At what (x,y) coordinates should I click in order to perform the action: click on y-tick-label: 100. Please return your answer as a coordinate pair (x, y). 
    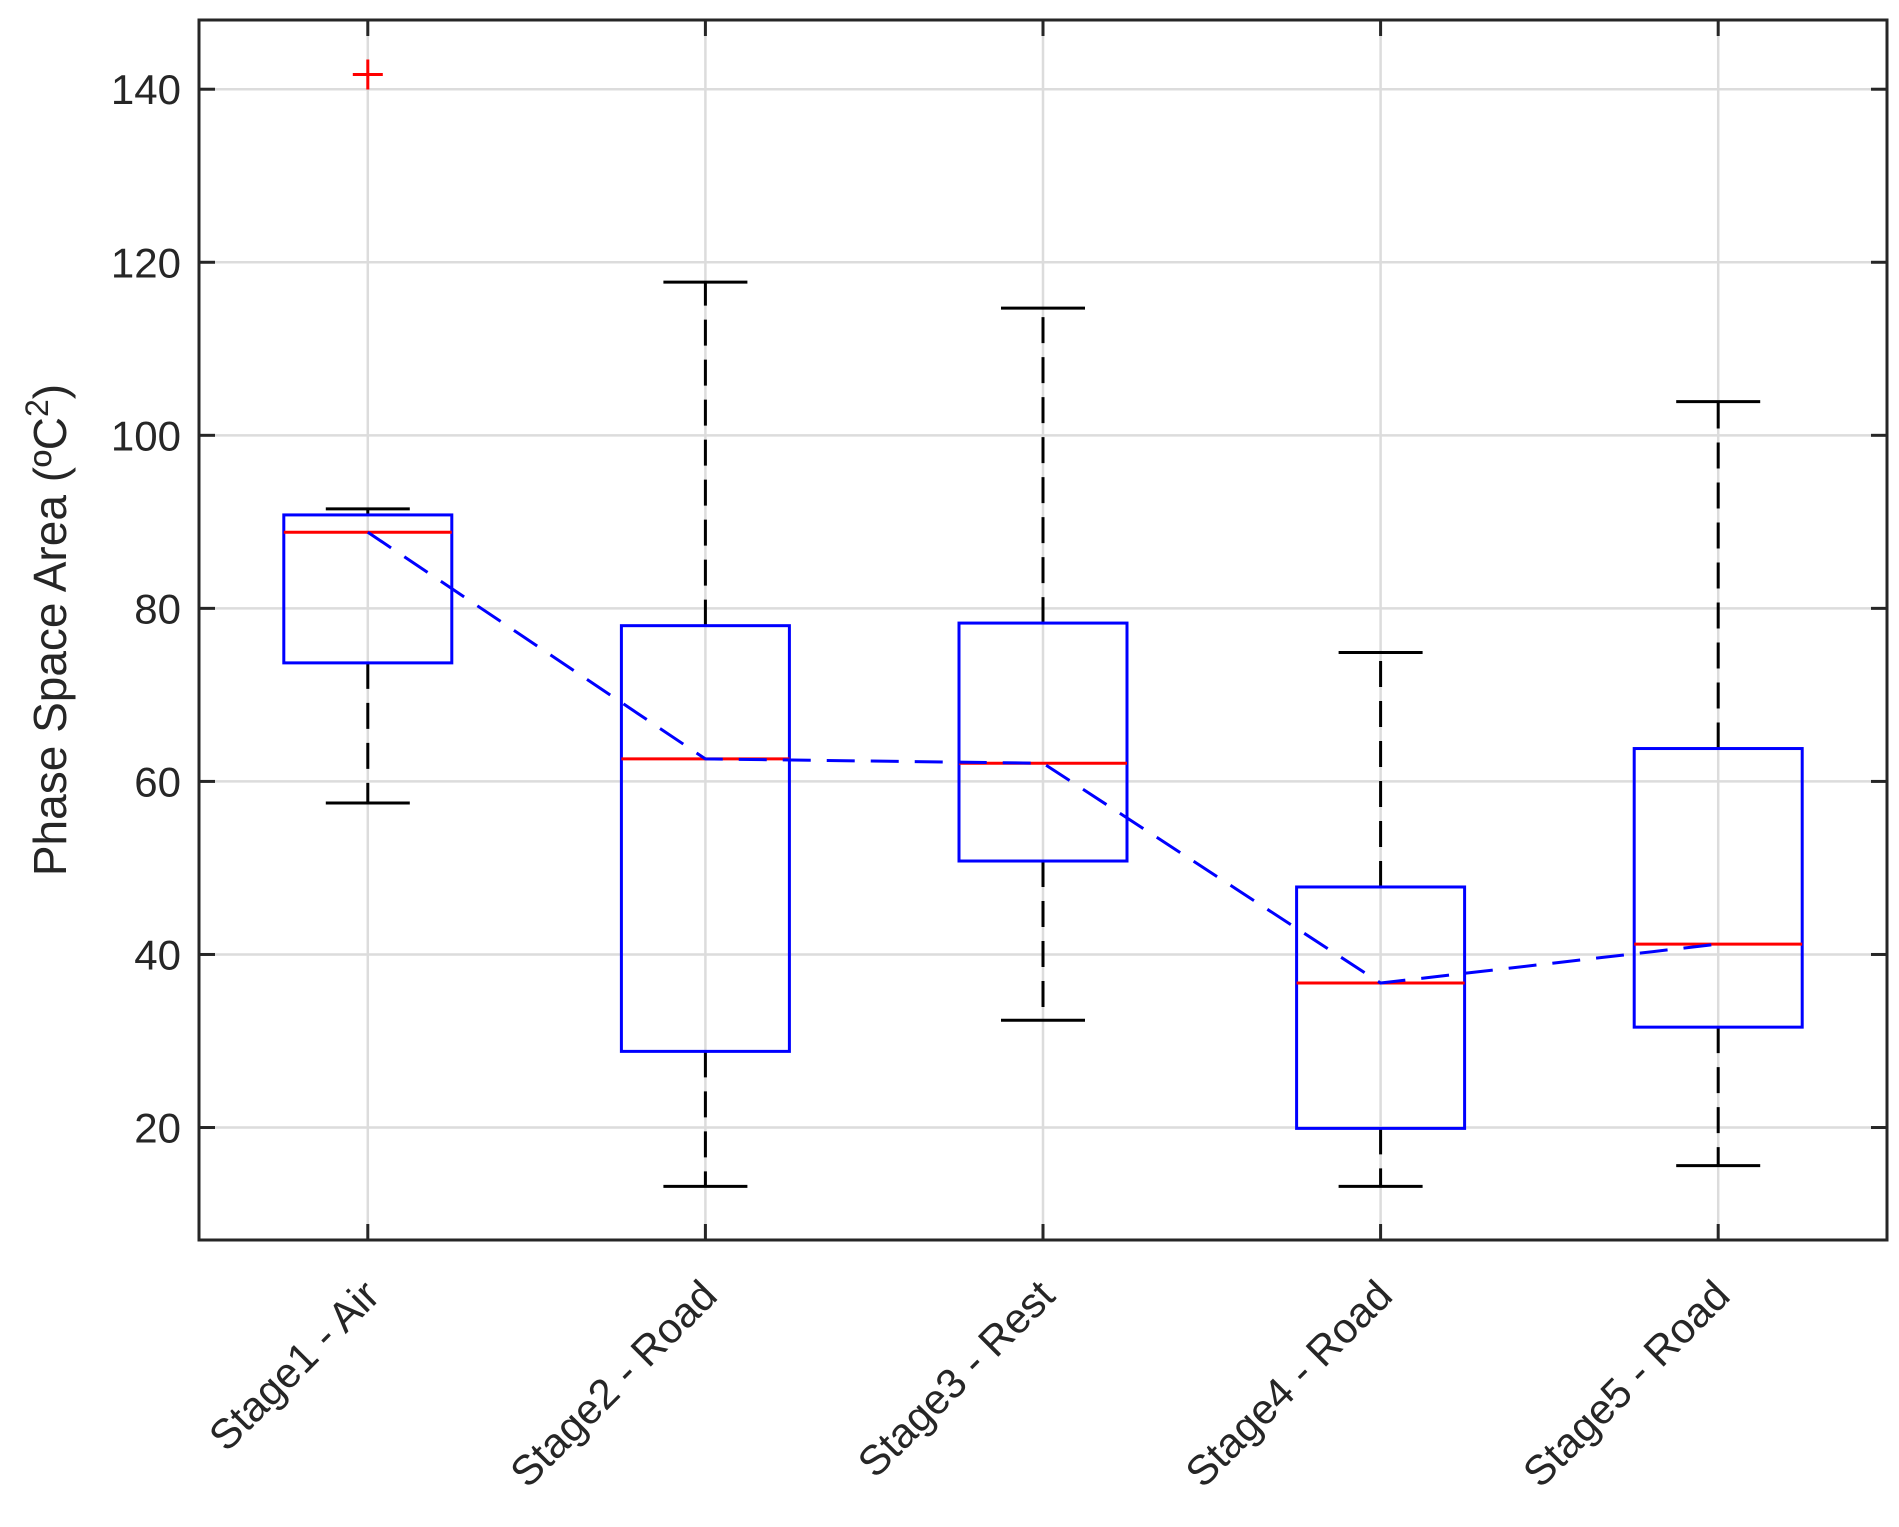
    Looking at the image, I should click on (146, 435).